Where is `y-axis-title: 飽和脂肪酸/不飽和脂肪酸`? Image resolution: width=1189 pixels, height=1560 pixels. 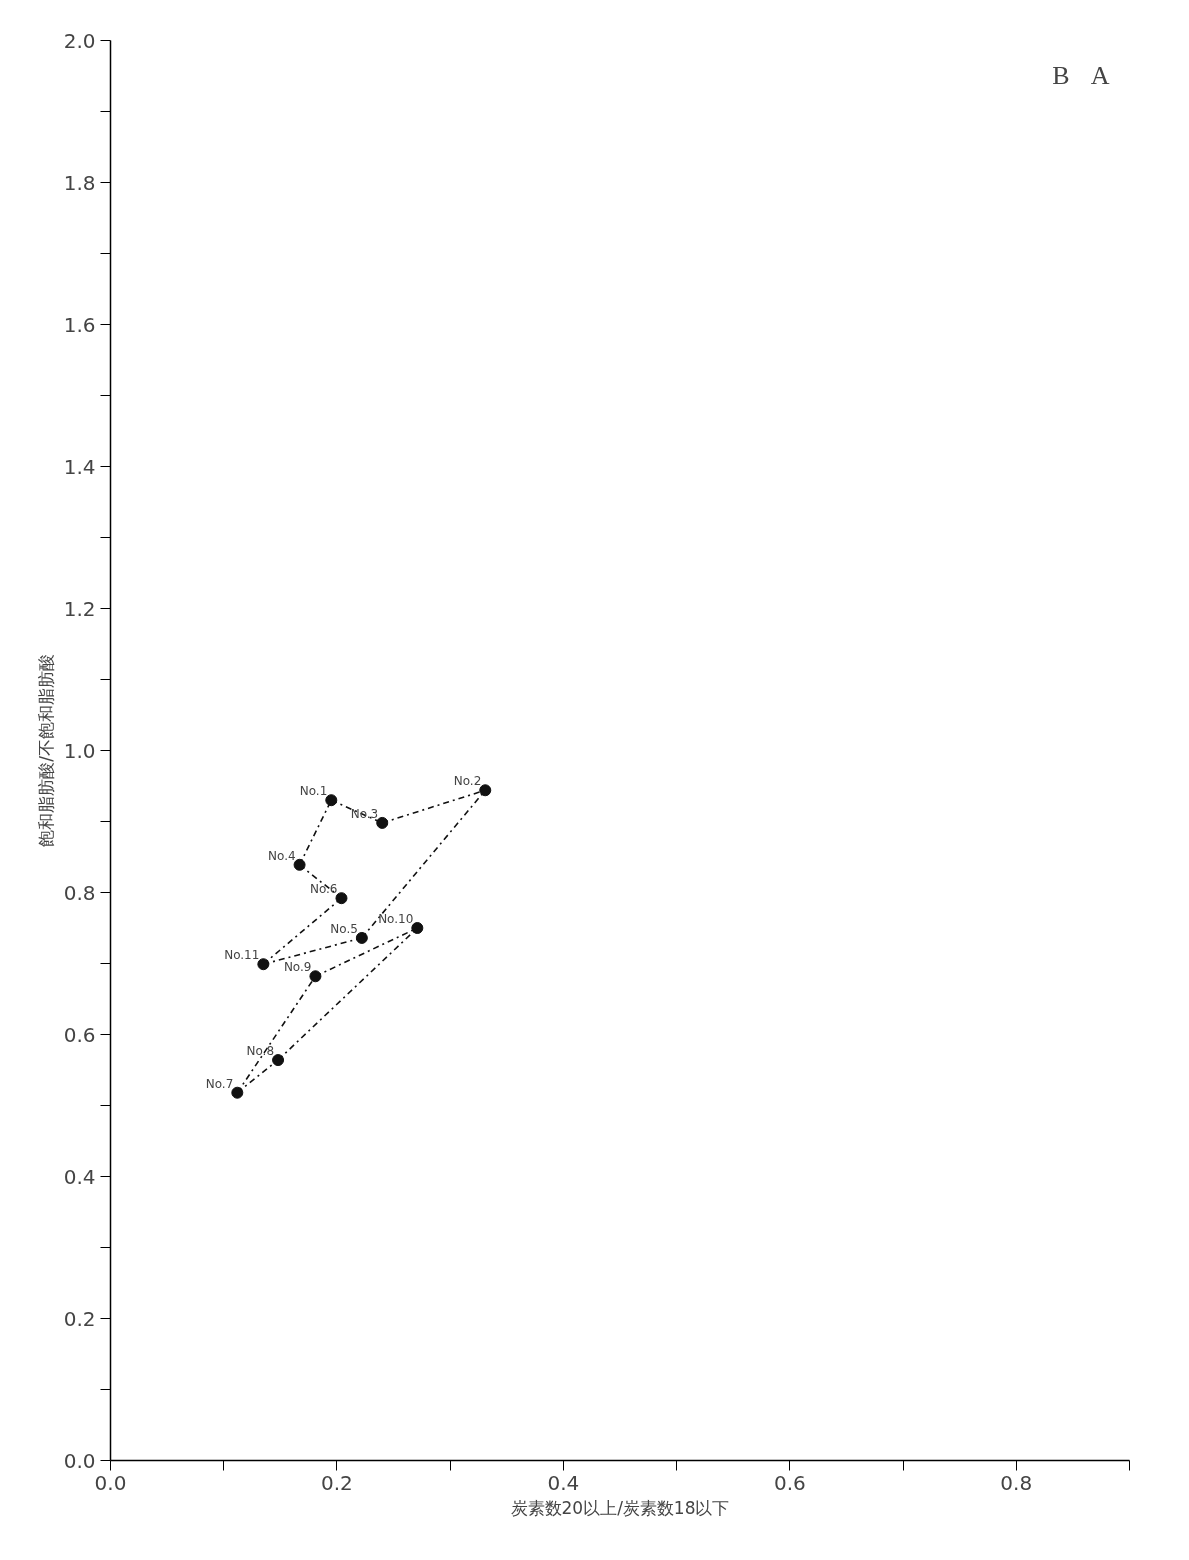
y-axis-title: 飽和脂肪酸/不飽和脂肪酸 is located at coordinates (45, 750).